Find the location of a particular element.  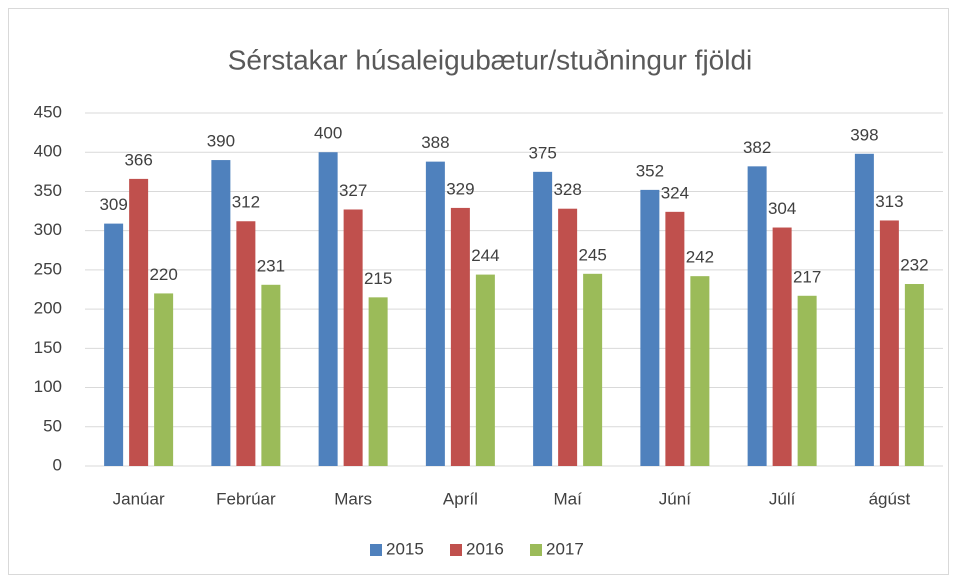

data-label: 328 is located at coordinates (567, 189).